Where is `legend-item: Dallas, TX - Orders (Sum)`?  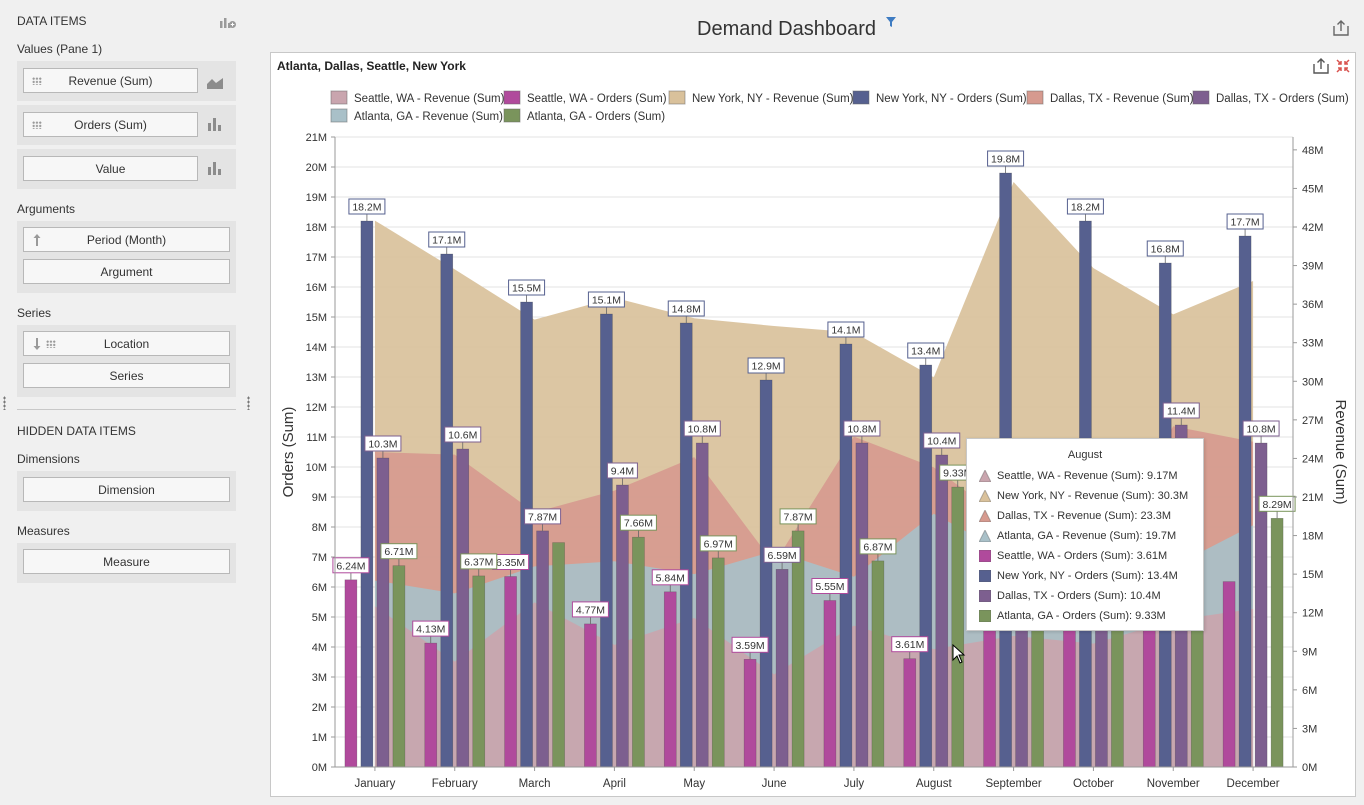
legend-item: Dallas, TX - Orders (Sum) is located at coordinates (1270, 97).